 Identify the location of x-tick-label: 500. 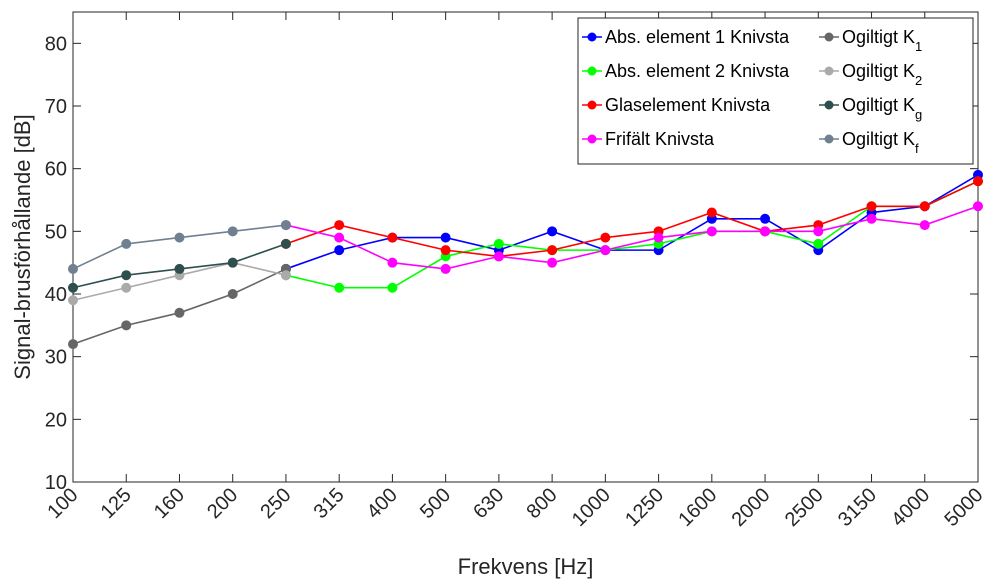
(435, 503).